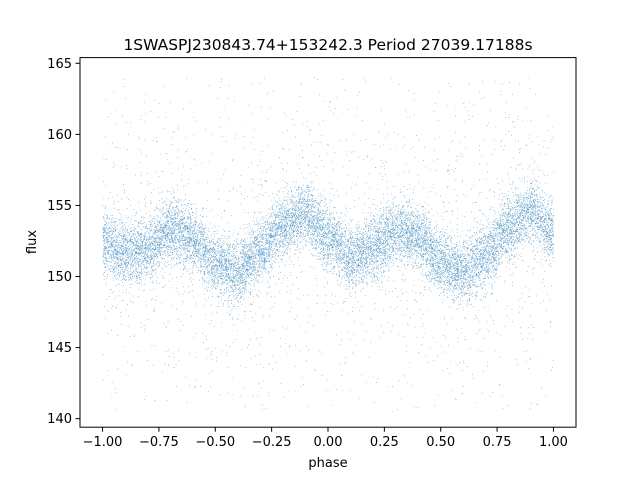  Describe the element at coordinates (440, 442) in the screenshot. I see `x-tick-label: 0.50` at that location.